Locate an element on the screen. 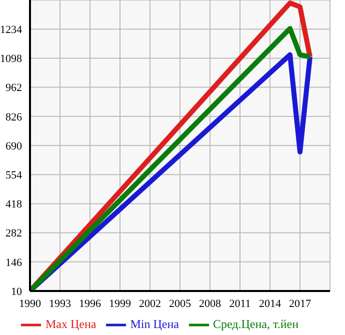 This screenshot has height=335, width=345. legend-label: Max Цена is located at coordinates (70, 323).